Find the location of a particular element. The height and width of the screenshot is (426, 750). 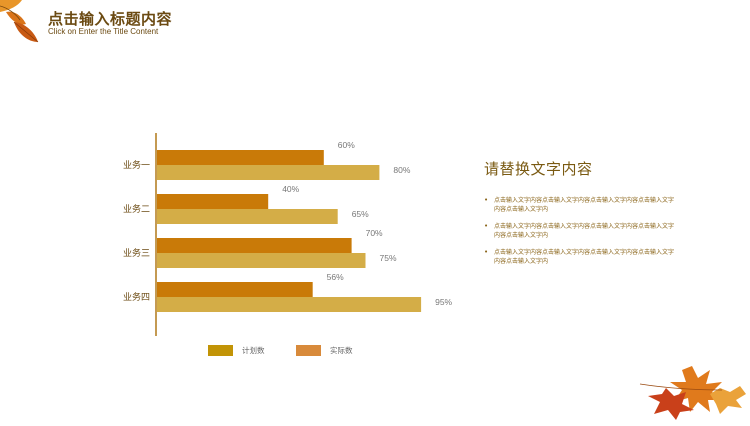

legend-label: 实际数 is located at coordinates (341, 350).